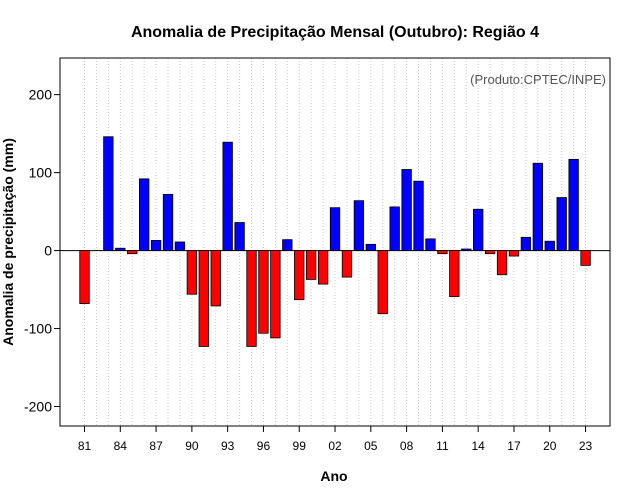 The width and height of the screenshot is (640, 500). Describe the element at coordinates (382, 282) in the screenshot. I see `bar-2006` at that location.